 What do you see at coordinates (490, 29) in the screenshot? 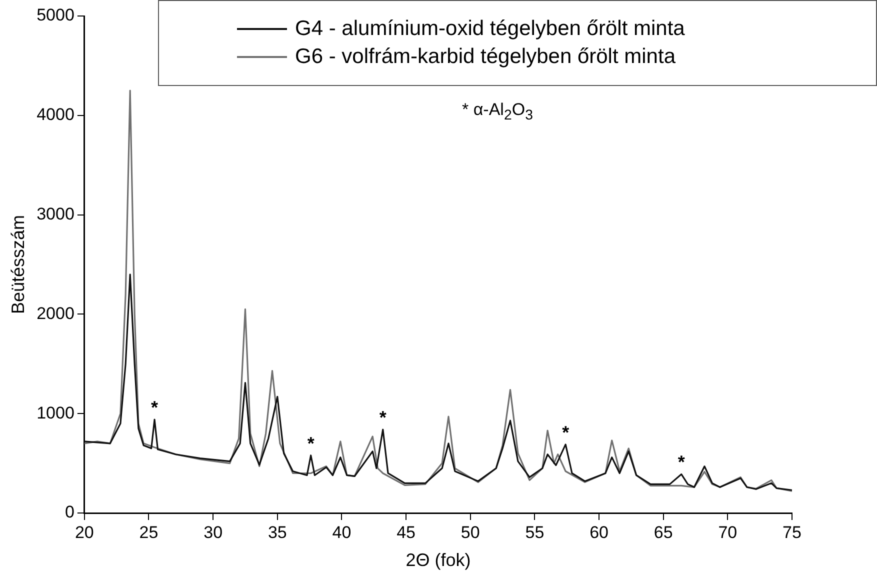
I see `legend-label: G4 - alumínium-oxid tégelyben őrölt minta` at bounding box center [490, 29].